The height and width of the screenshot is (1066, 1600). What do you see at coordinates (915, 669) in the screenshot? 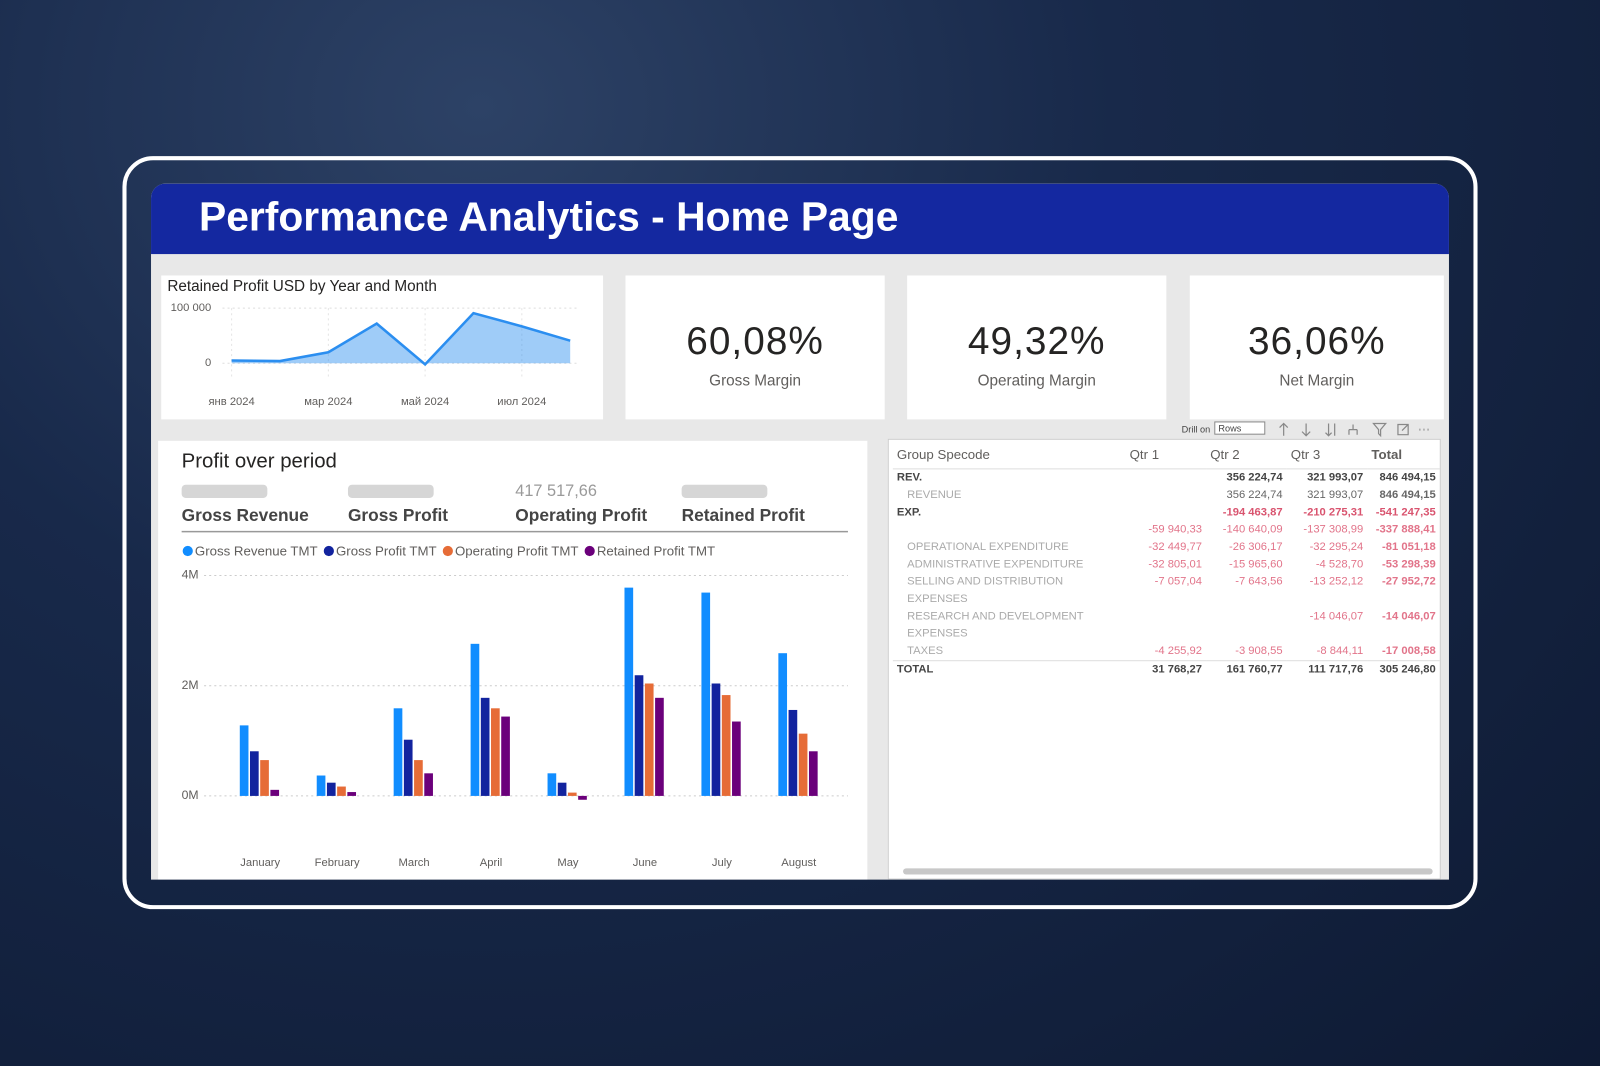
I see `table-cell: Total` at bounding box center [915, 669].